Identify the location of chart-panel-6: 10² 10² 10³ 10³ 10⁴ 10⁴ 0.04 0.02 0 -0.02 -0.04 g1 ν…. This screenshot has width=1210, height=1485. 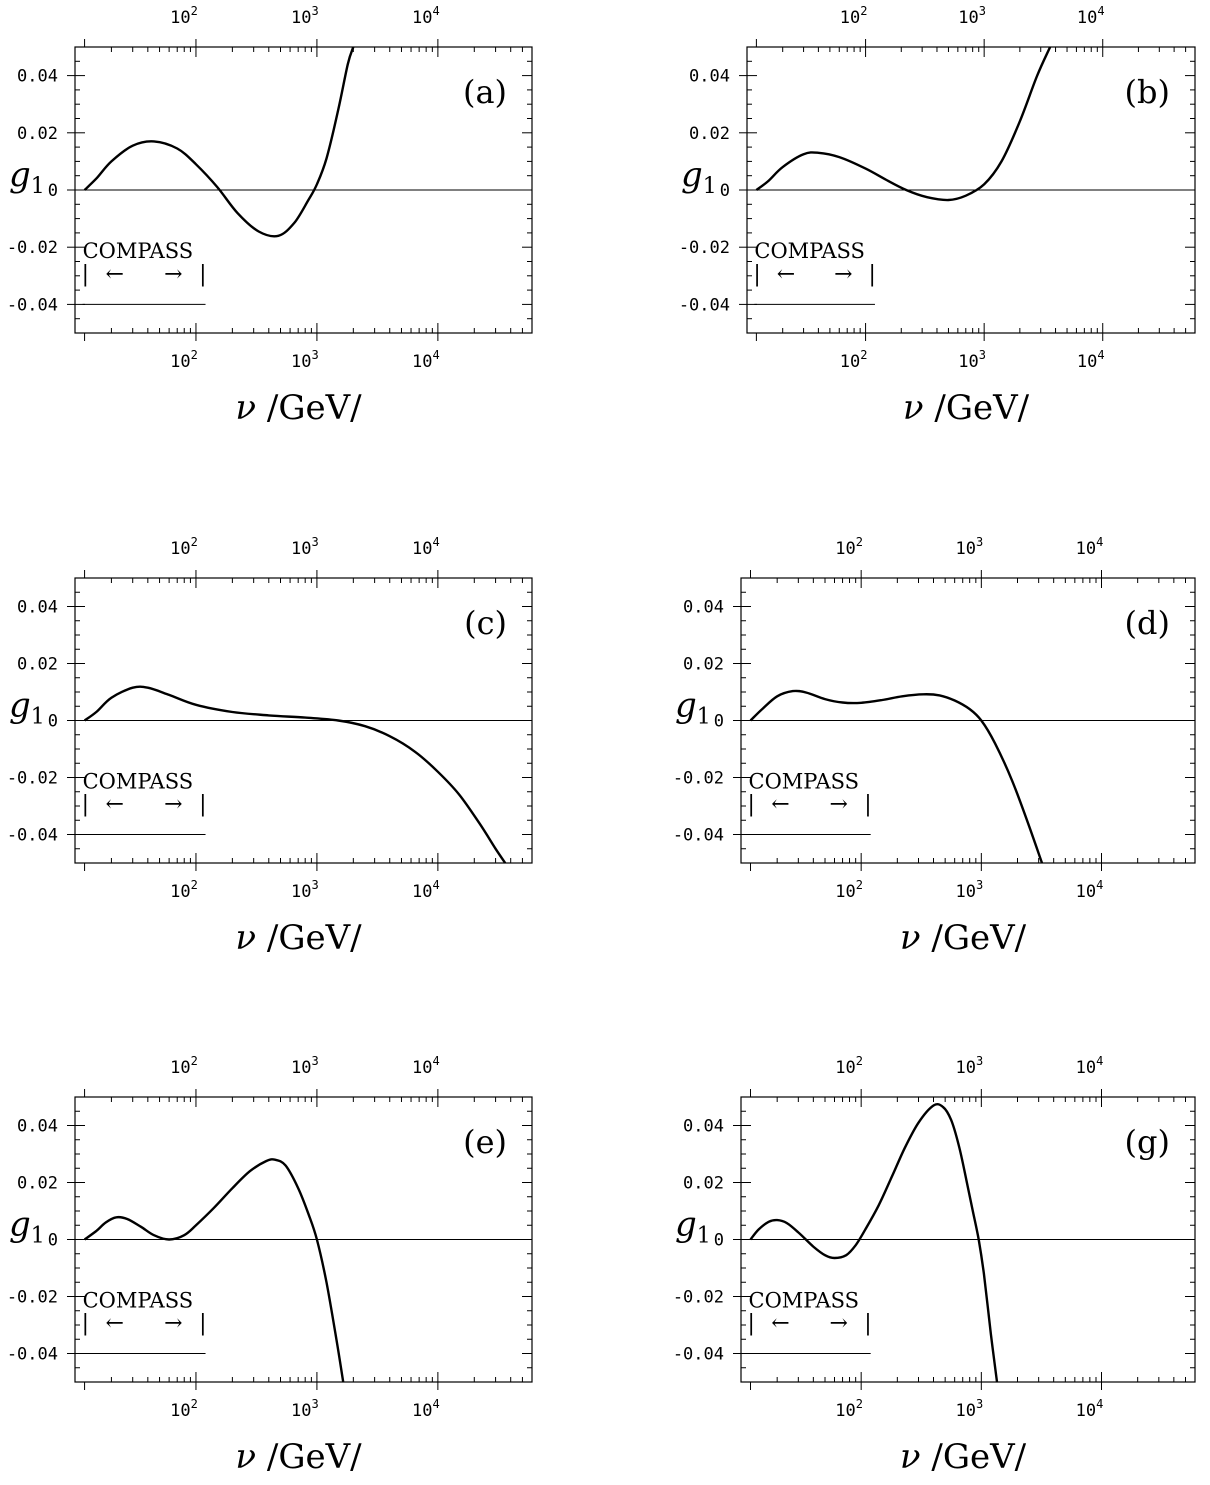
(934, 1265).